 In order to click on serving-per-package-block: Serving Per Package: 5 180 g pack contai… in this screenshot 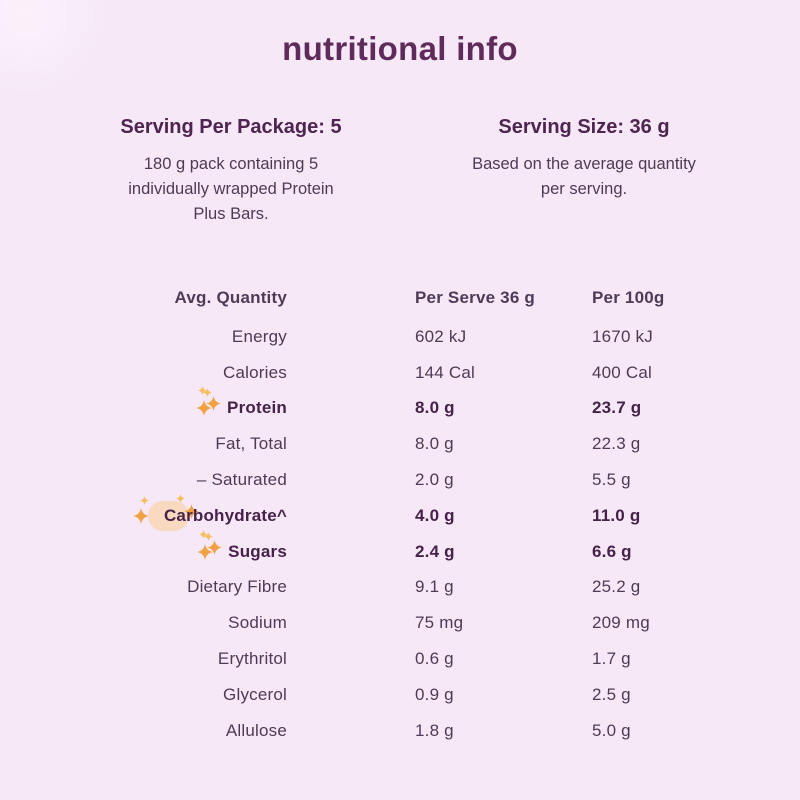, I will do `click(231, 171)`.